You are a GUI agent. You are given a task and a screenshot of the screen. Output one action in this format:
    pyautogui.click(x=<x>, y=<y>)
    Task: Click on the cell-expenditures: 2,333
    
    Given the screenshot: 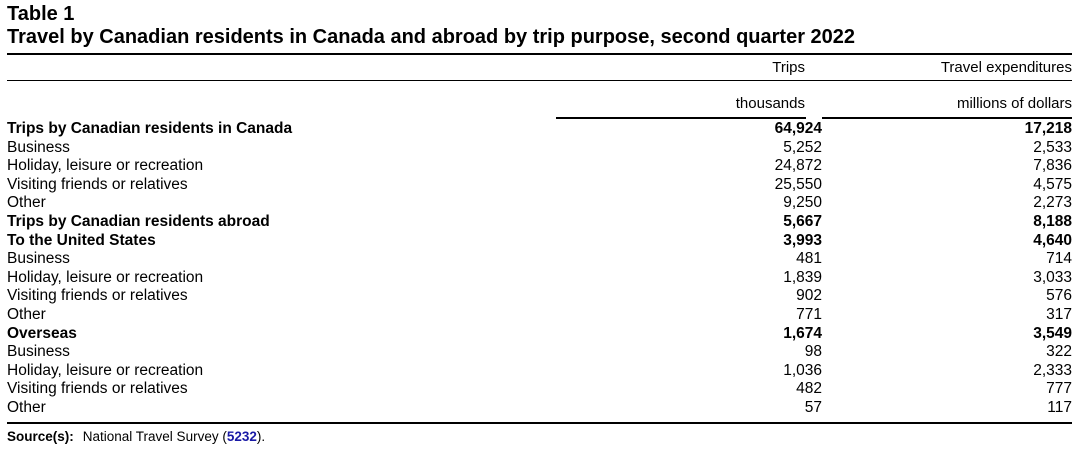 What is the action you would take?
    pyautogui.click(x=1052, y=370)
    